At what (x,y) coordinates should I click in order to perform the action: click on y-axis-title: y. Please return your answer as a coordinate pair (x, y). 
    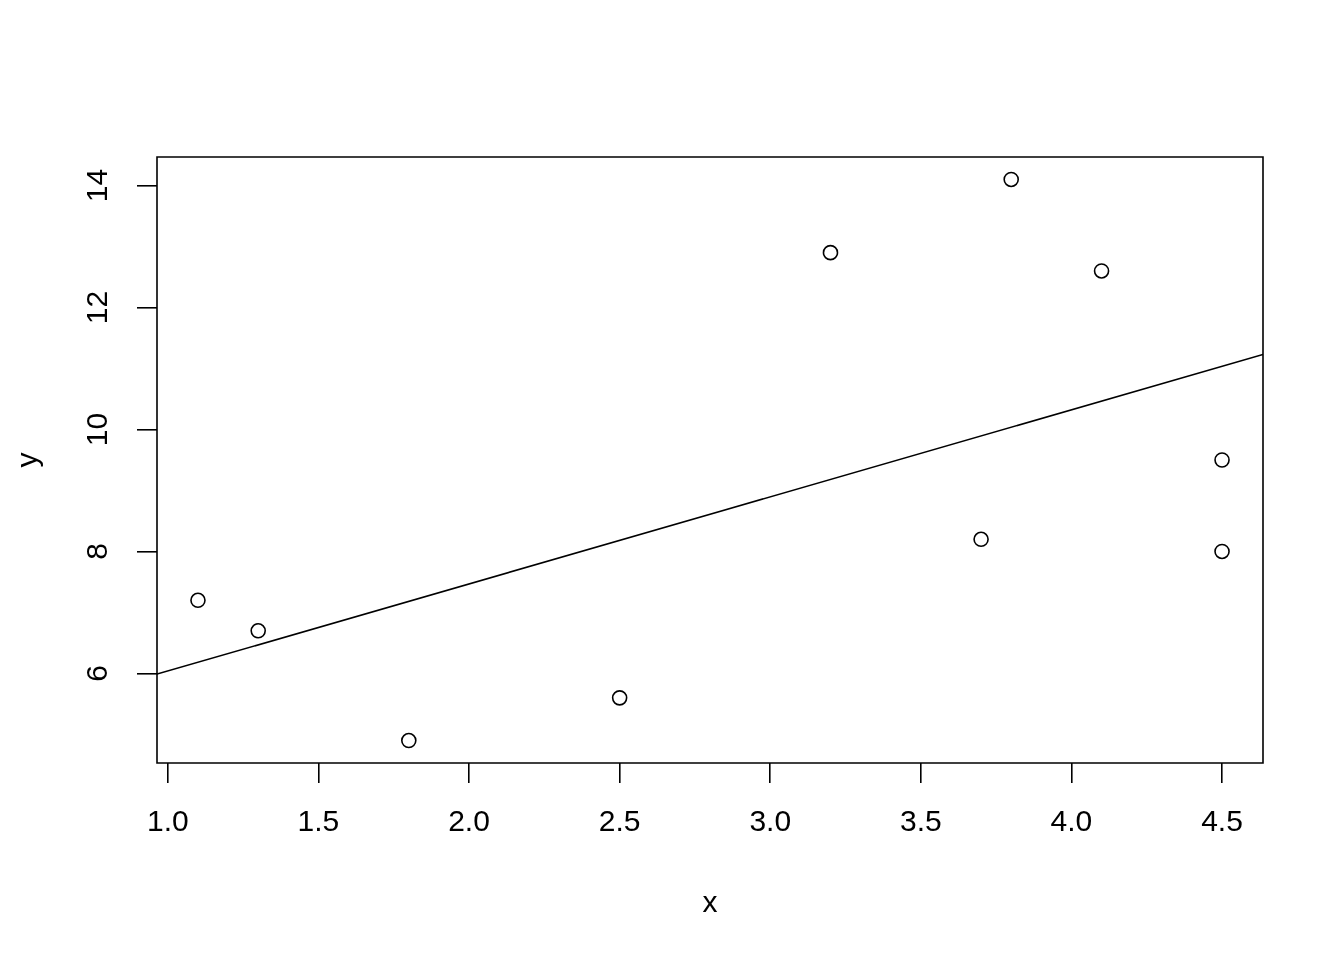
    Looking at the image, I should click on (27, 460).